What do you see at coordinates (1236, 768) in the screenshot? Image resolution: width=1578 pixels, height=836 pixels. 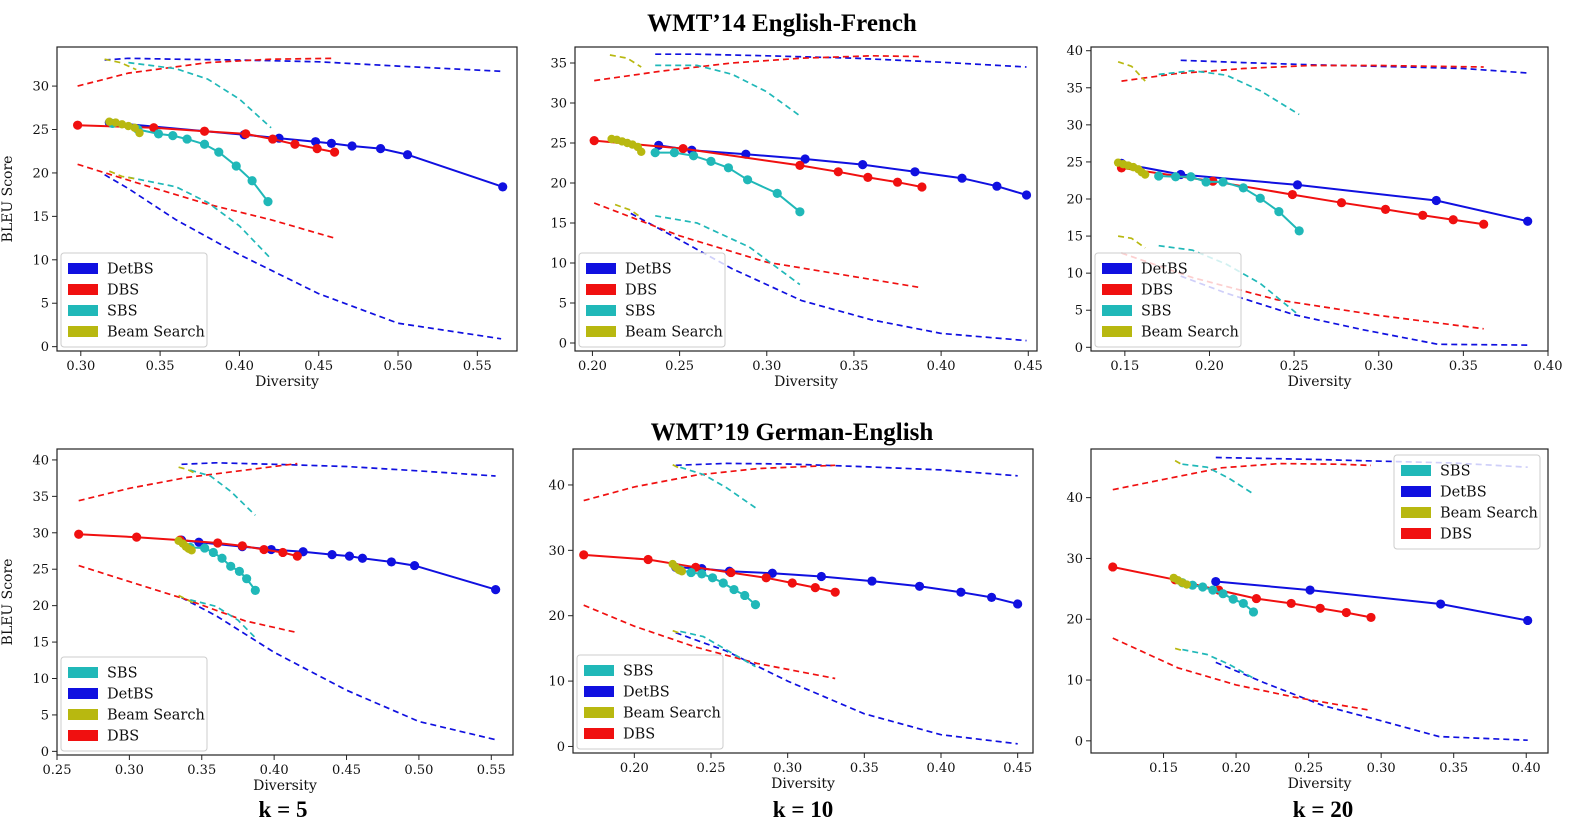 I see `x-tick-label: 0.20` at bounding box center [1236, 768].